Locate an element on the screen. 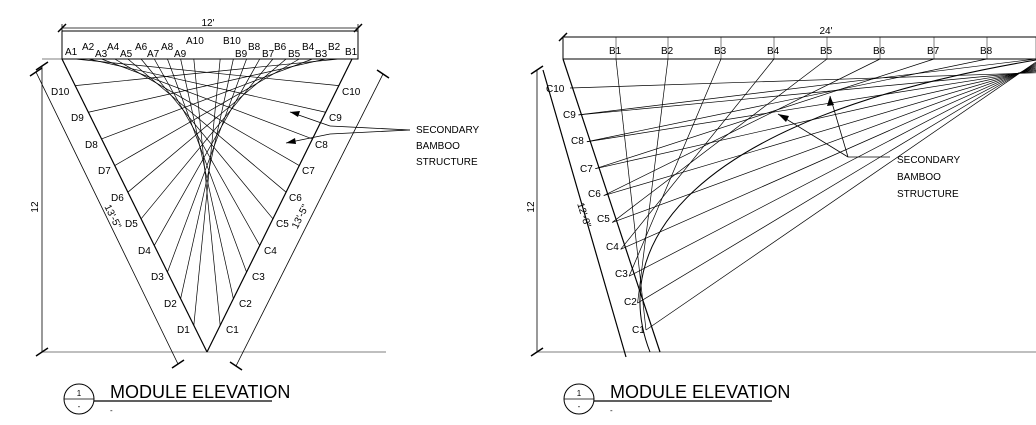 This screenshot has width=1036, height=425. left-grid-b5 is located at coordinates (207, 125).